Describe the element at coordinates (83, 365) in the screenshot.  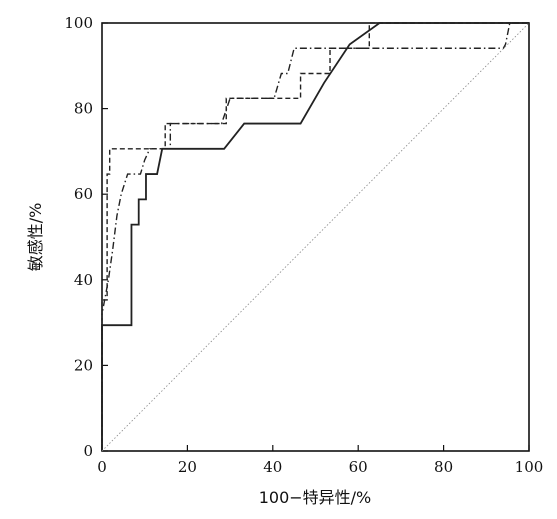
I see `y-tick-label: 20` at that location.